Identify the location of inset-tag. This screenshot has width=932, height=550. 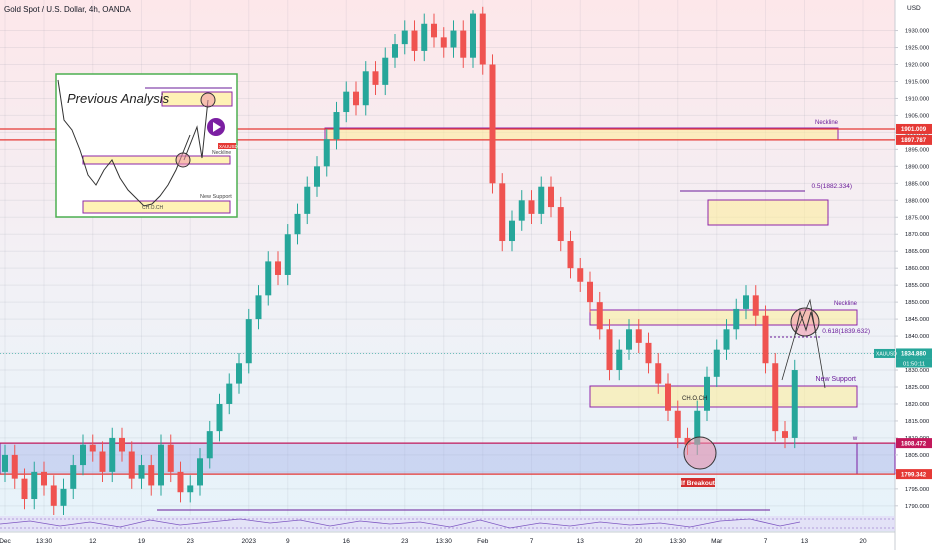
(227, 146).